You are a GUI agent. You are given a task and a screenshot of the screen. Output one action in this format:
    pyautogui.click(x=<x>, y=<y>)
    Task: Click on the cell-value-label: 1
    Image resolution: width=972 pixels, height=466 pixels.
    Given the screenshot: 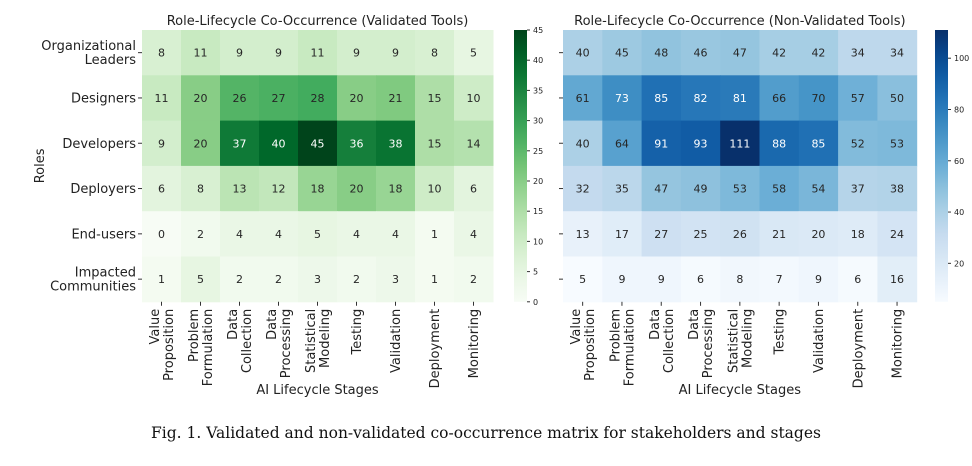 What is the action you would take?
    pyautogui.click(x=434, y=279)
    